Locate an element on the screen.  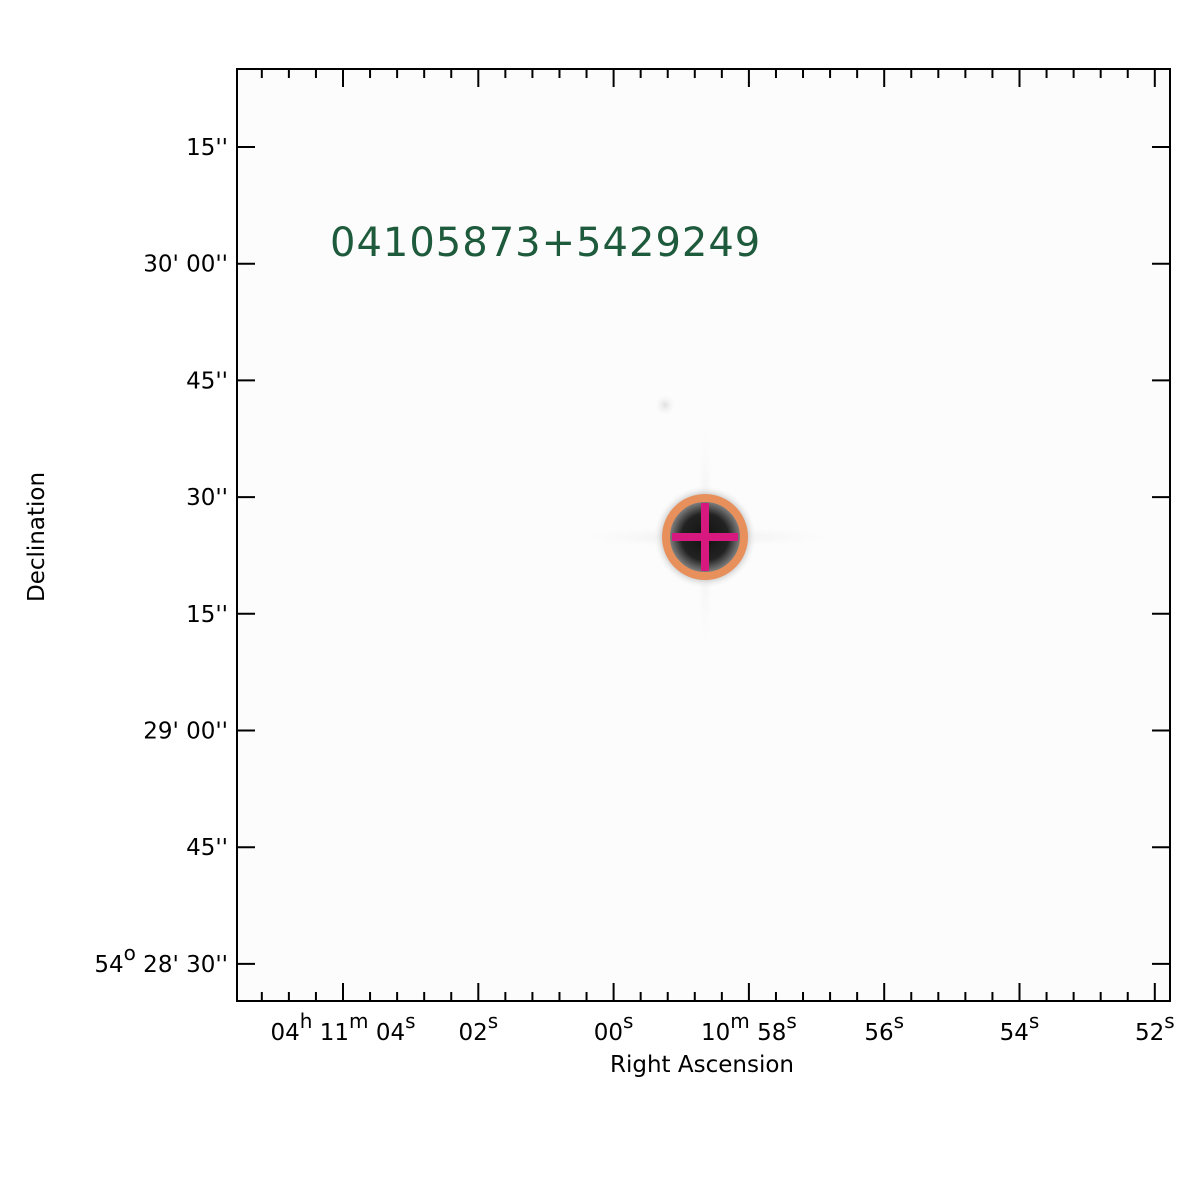
x-tick-label-part: 02 is located at coordinates (472, 1033).